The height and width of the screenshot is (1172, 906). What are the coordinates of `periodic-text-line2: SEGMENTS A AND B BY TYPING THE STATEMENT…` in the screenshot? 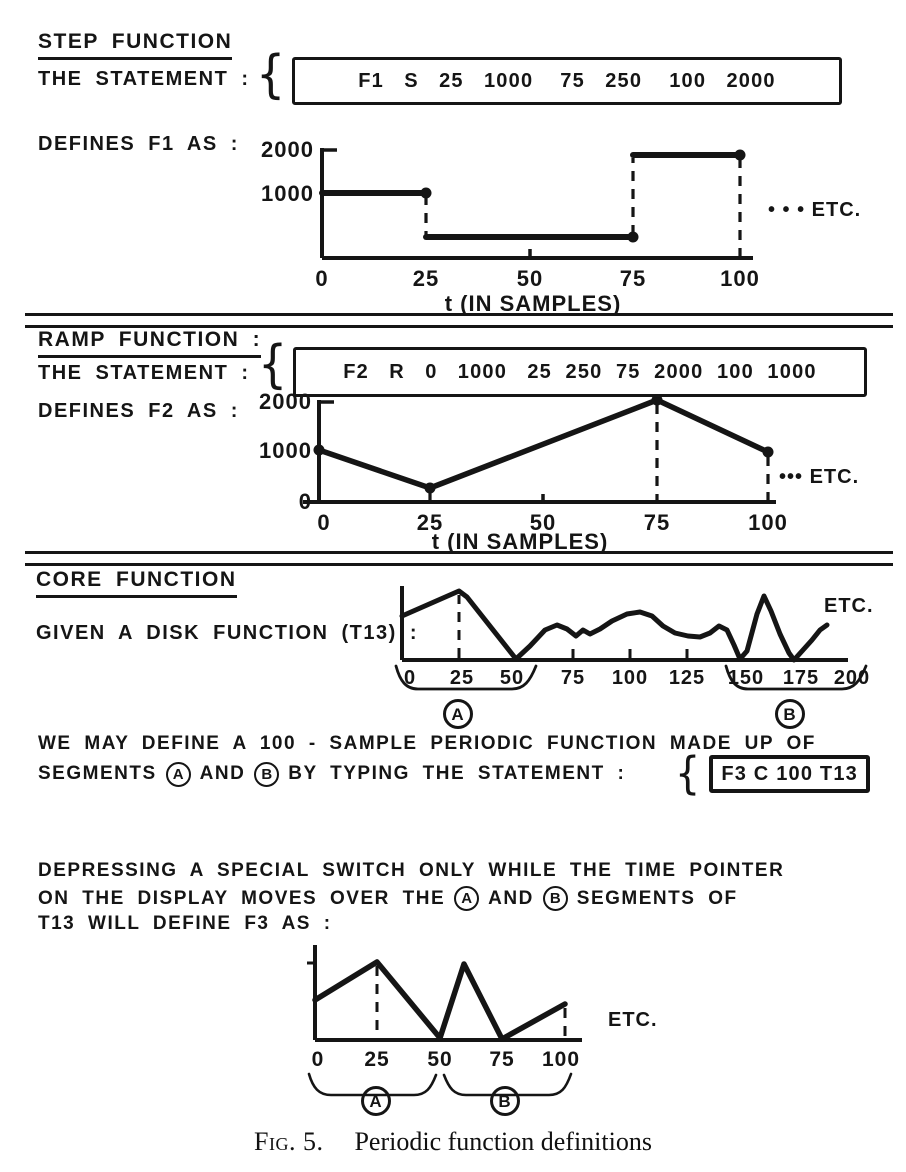 It's located at (454, 774).